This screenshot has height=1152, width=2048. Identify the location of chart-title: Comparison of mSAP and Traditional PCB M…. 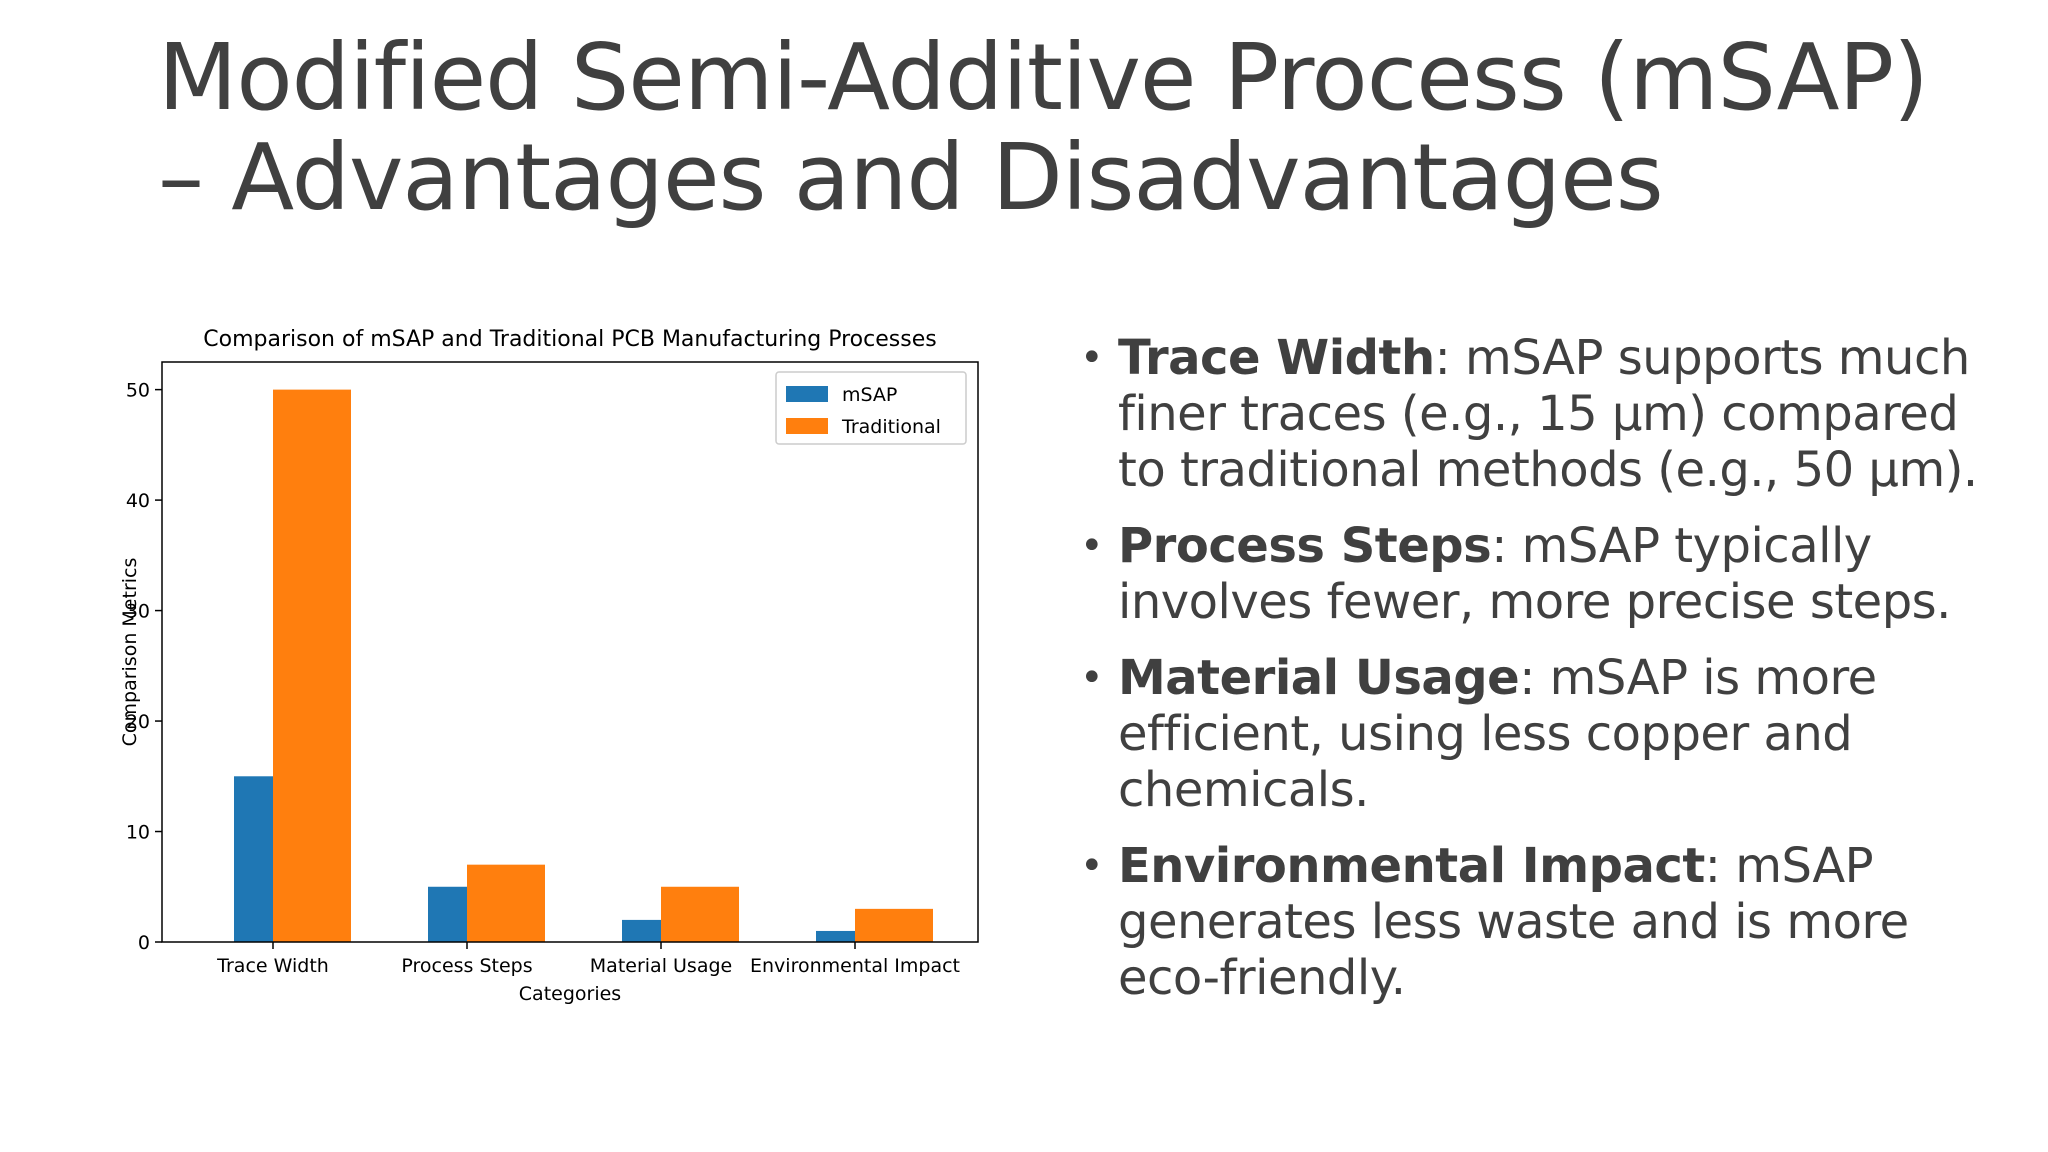
(569, 339).